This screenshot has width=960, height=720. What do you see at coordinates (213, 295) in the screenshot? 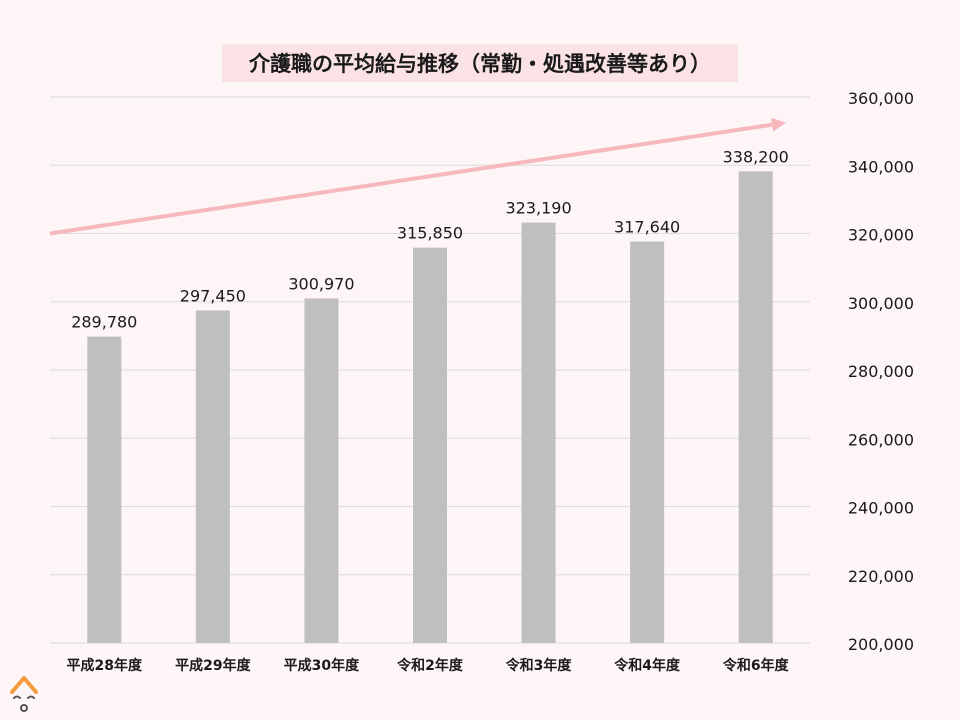
I see `bar-value-label: 297,450` at bounding box center [213, 295].